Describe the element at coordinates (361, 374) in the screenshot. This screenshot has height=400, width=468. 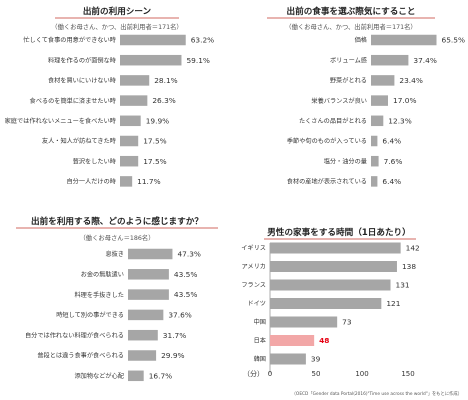
I see `x-tick-label: 100` at that location.